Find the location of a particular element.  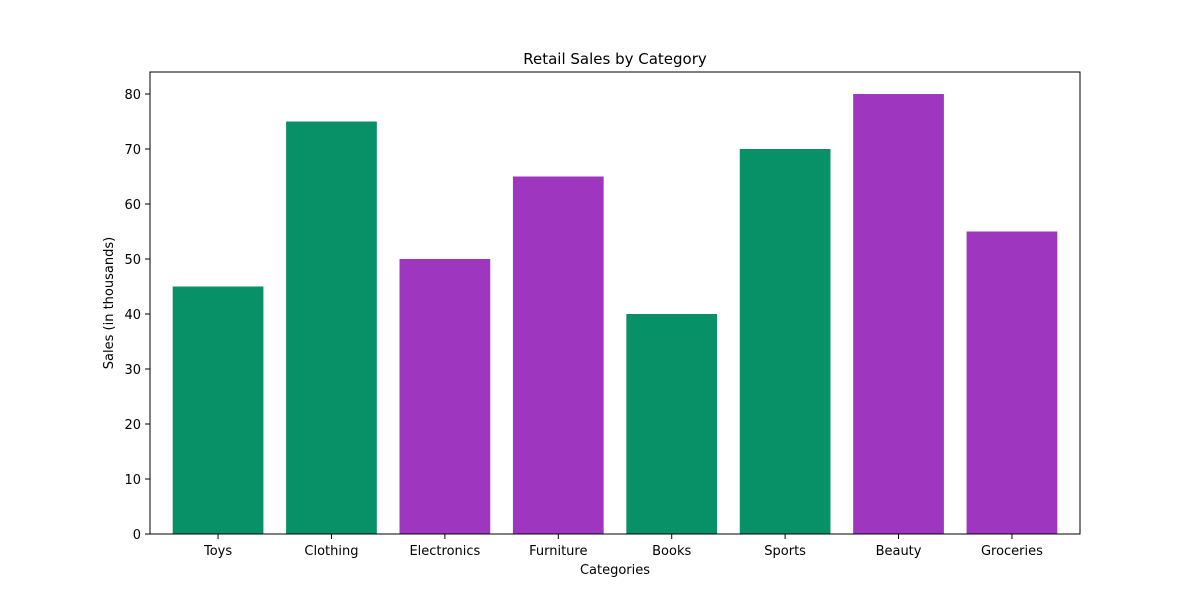

x-axis-label: Categories is located at coordinates (615, 570).